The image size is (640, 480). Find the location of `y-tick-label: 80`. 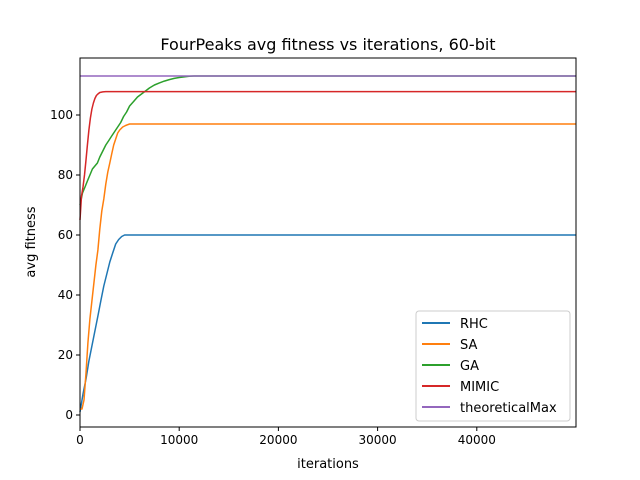

y-tick-label: 80 is located at coordinates (65, 175).